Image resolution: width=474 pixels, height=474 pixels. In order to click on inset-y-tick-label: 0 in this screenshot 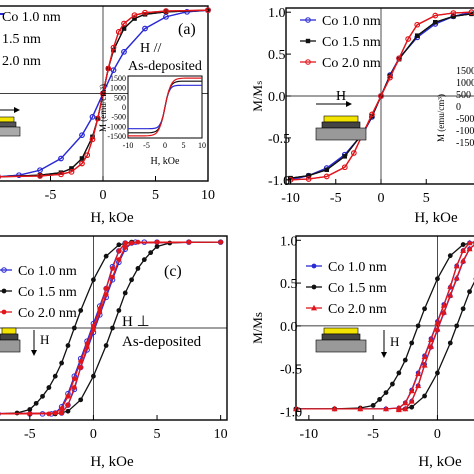, I will do `click(124, 107)`.